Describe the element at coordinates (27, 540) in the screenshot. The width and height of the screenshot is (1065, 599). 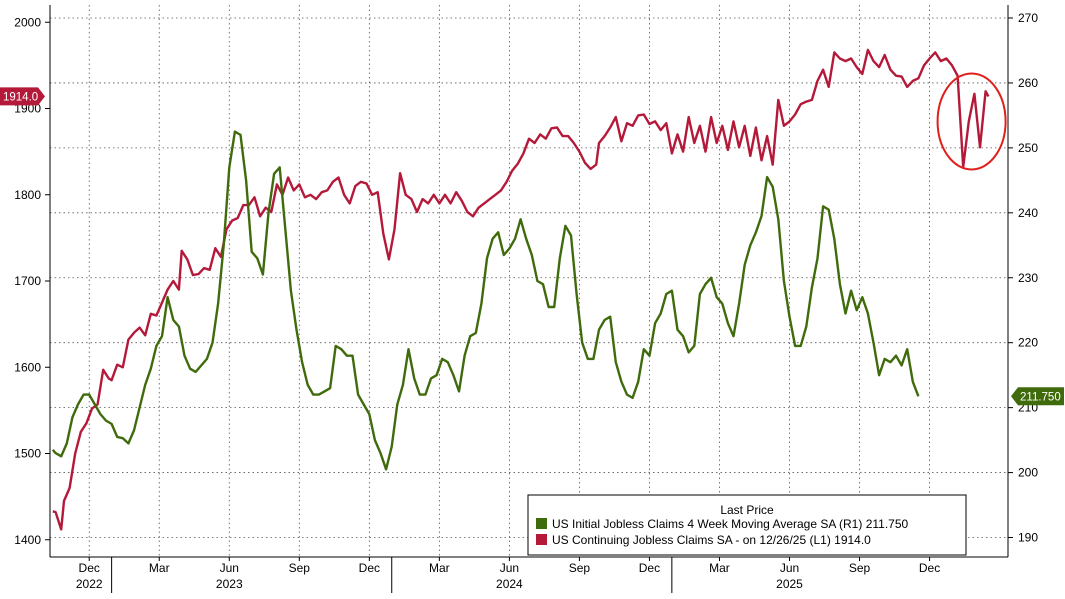
I see `left-tick-label: 1400` at that location.